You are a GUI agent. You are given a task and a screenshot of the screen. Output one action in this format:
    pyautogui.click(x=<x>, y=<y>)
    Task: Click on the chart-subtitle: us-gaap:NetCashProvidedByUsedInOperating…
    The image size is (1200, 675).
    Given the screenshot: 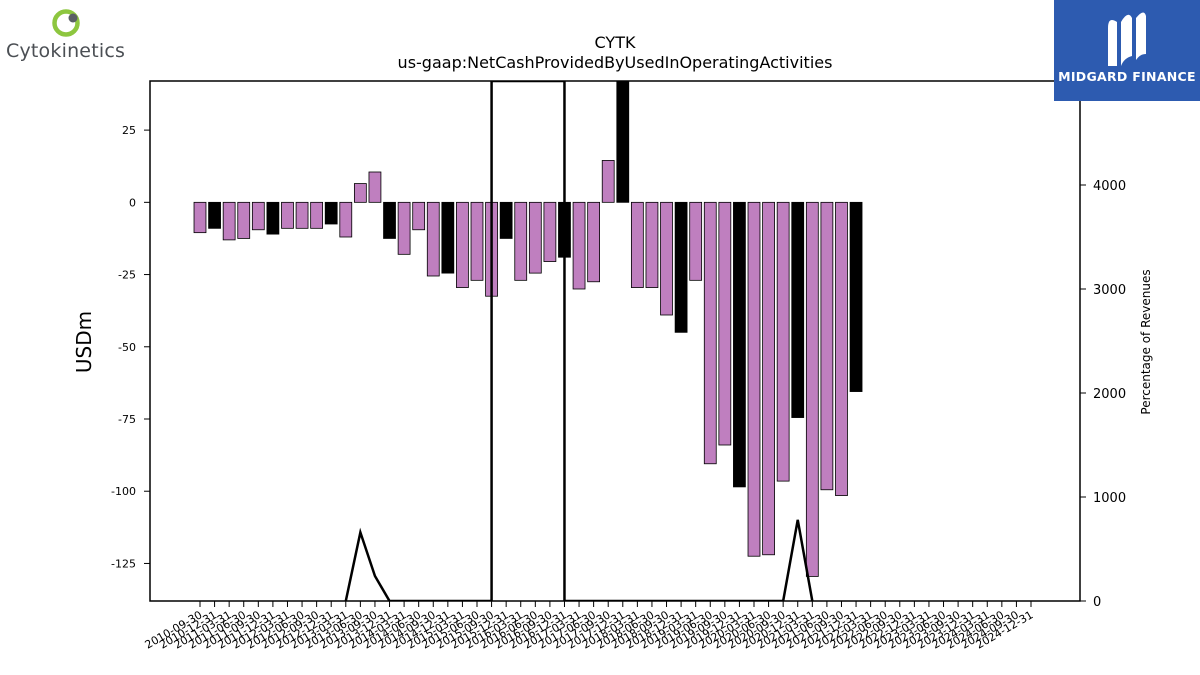 What is the action you would take?
    pyautogui.click(x=615, y=62)
    